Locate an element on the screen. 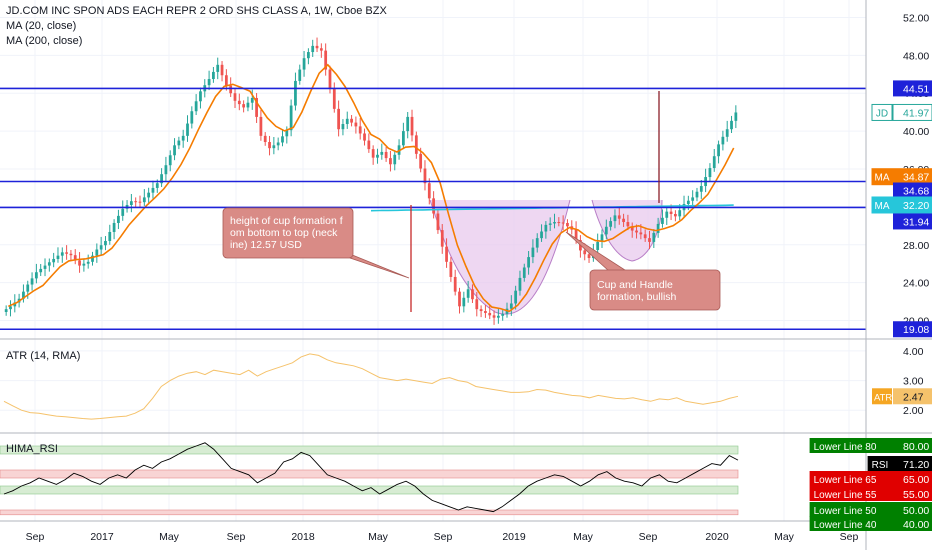 The width and height of the screenshot is (932, 550). price-badge-box is located at coordinates (912, 221).